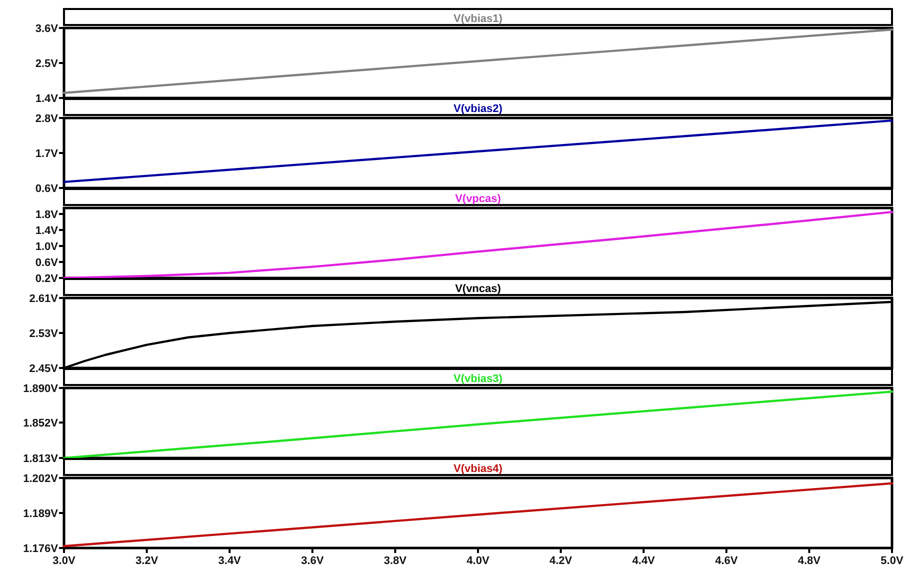 Image resolution: width=910 pixels, height=574 pixels. I want to click on x-tick-label: 4.4V, so click(644, 561).